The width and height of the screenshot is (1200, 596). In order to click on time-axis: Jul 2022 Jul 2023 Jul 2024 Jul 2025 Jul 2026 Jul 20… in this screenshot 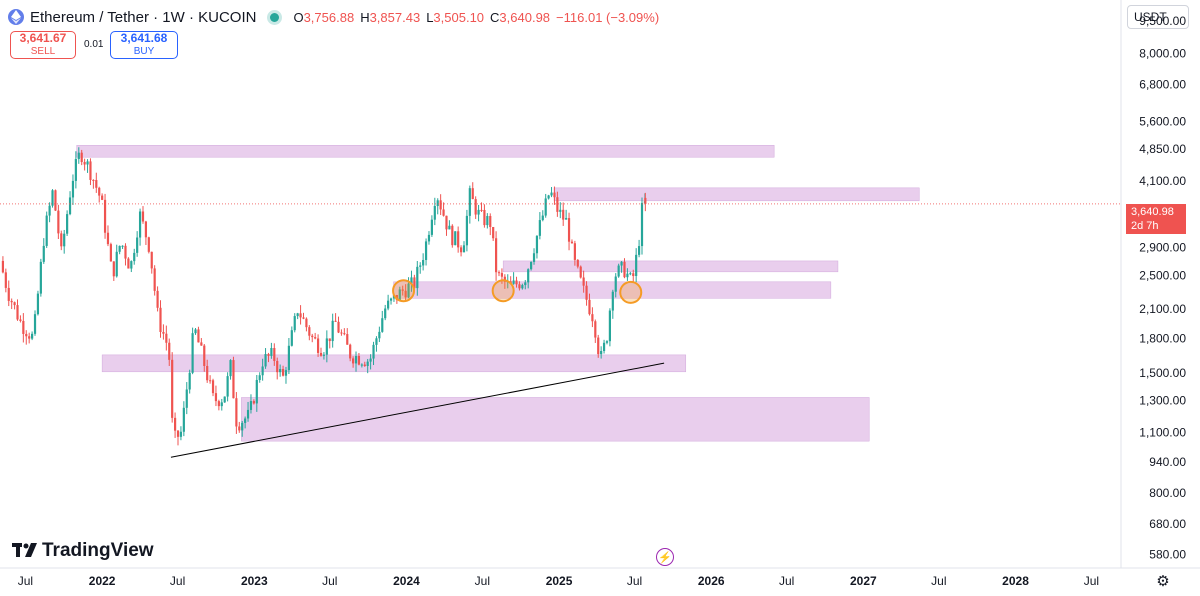, I will do `click(558, 581)`.